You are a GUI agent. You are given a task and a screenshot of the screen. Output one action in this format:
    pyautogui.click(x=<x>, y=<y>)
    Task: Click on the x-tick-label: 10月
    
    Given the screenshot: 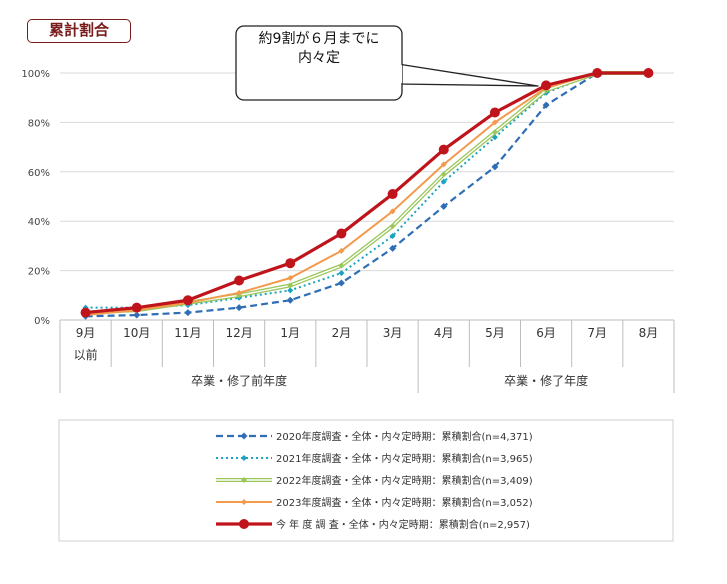 What is the action you would take?
    pyautogui.click(x=136, y=333)
    